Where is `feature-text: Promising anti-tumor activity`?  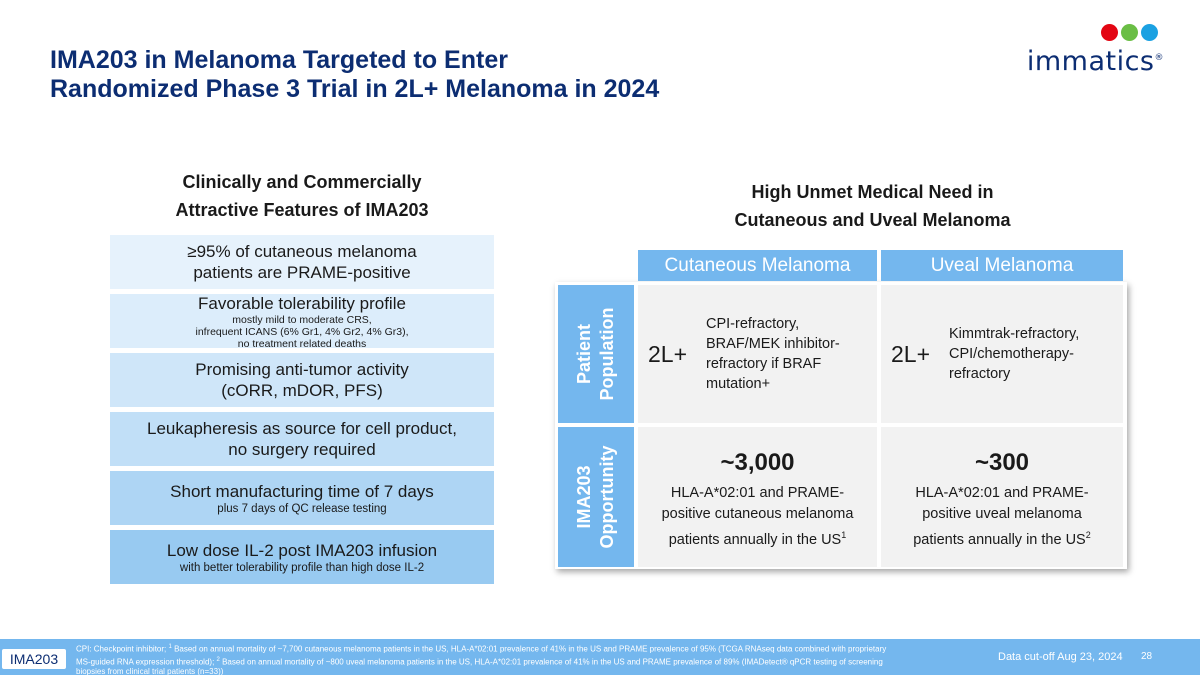
feature-text: Promising anti-tumor activity is located at coordinates (302, 369).